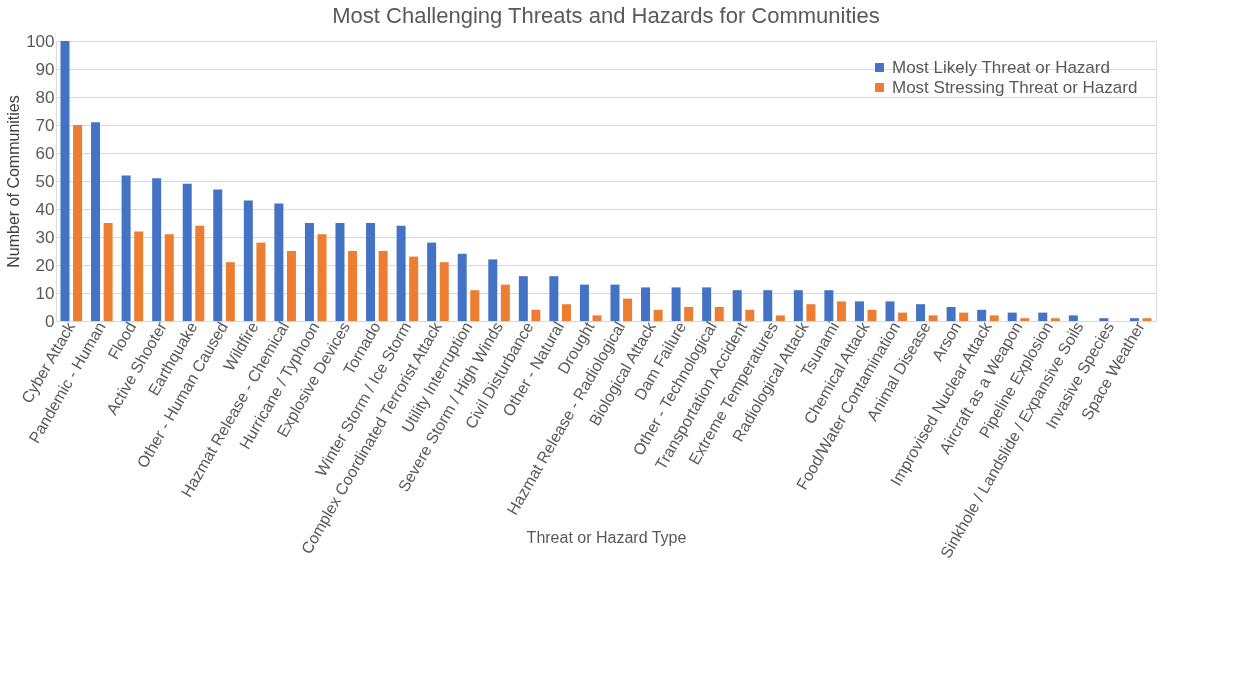  Describe the element at coordinates (14, 181) in the screenshot. I see `y-axis-title: Number of Communities` at that location.